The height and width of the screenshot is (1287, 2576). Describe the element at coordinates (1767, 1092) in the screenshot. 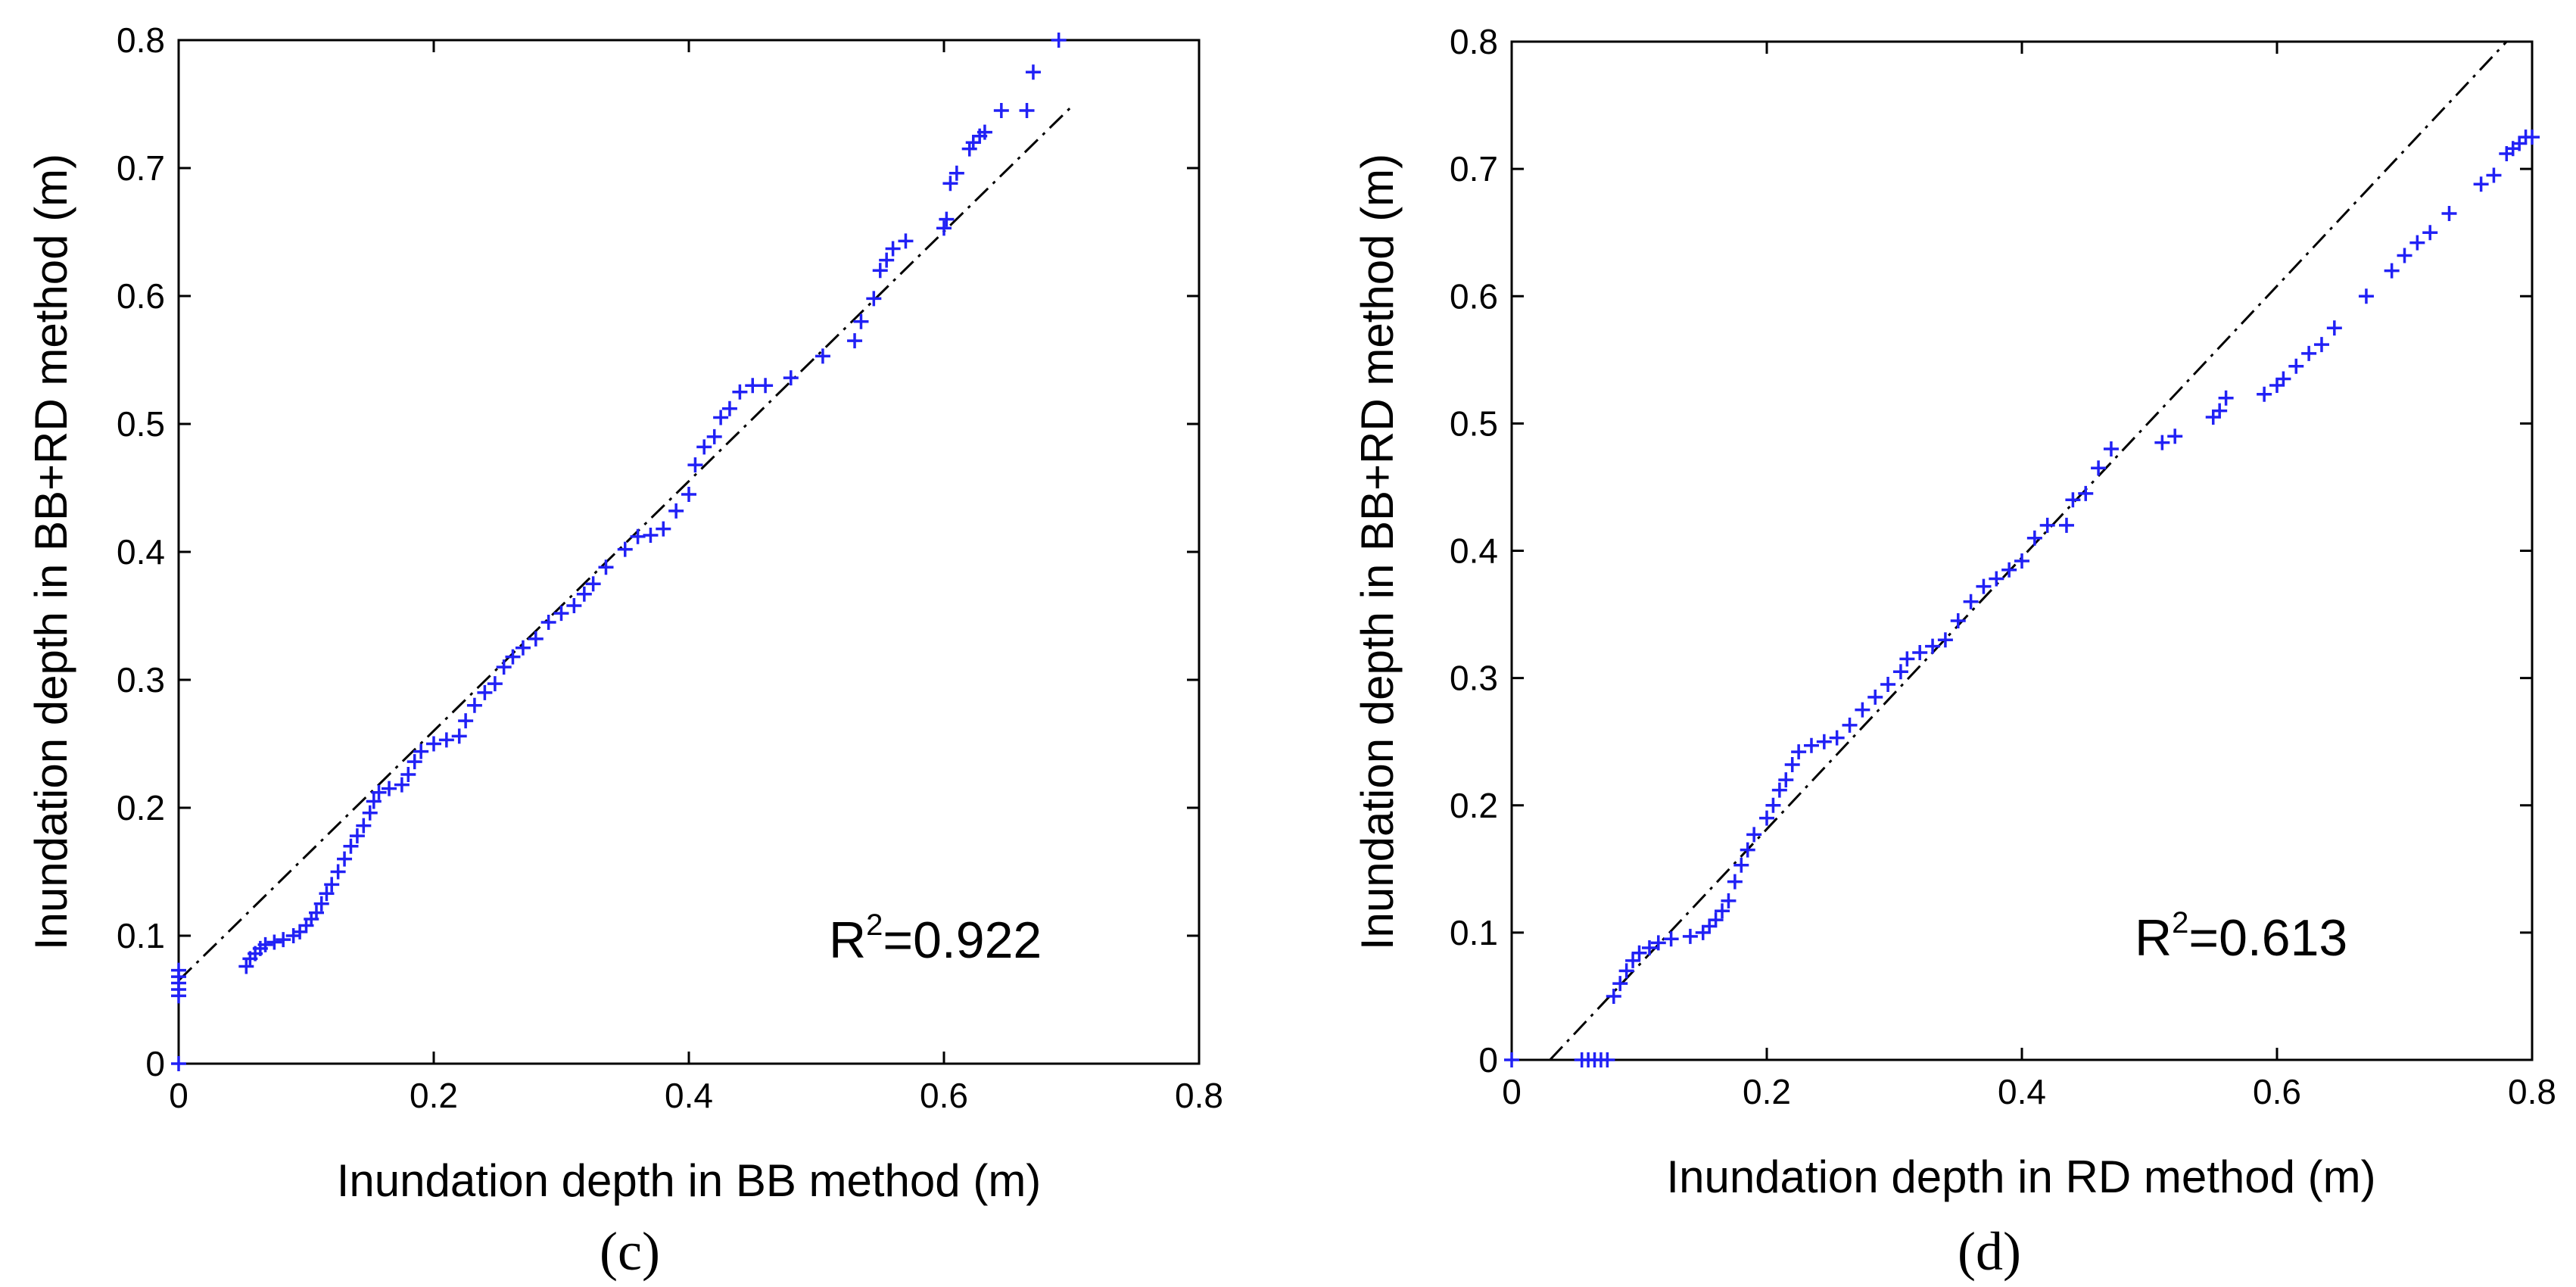

I see `x-tick-label: 0.2` at that location.